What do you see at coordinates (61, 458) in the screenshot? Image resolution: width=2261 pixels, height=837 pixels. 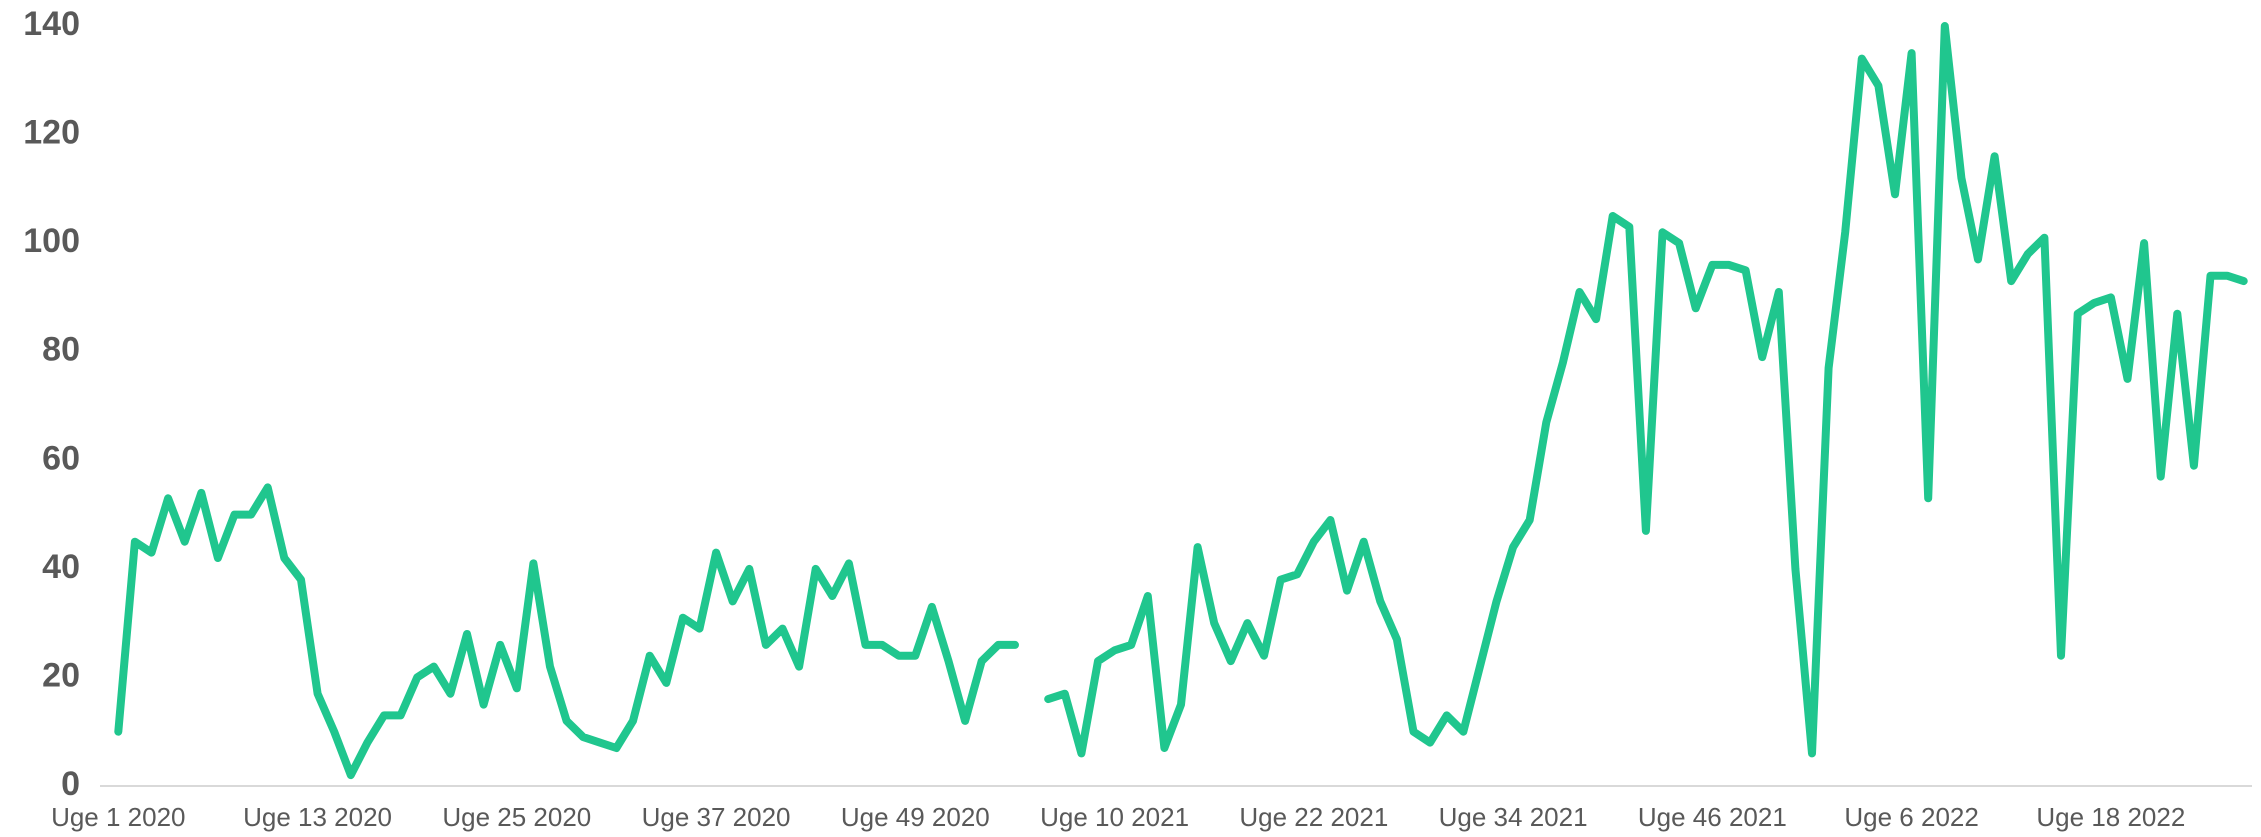 I see `y-tick-label: 60` at bounding box center [61, 458].